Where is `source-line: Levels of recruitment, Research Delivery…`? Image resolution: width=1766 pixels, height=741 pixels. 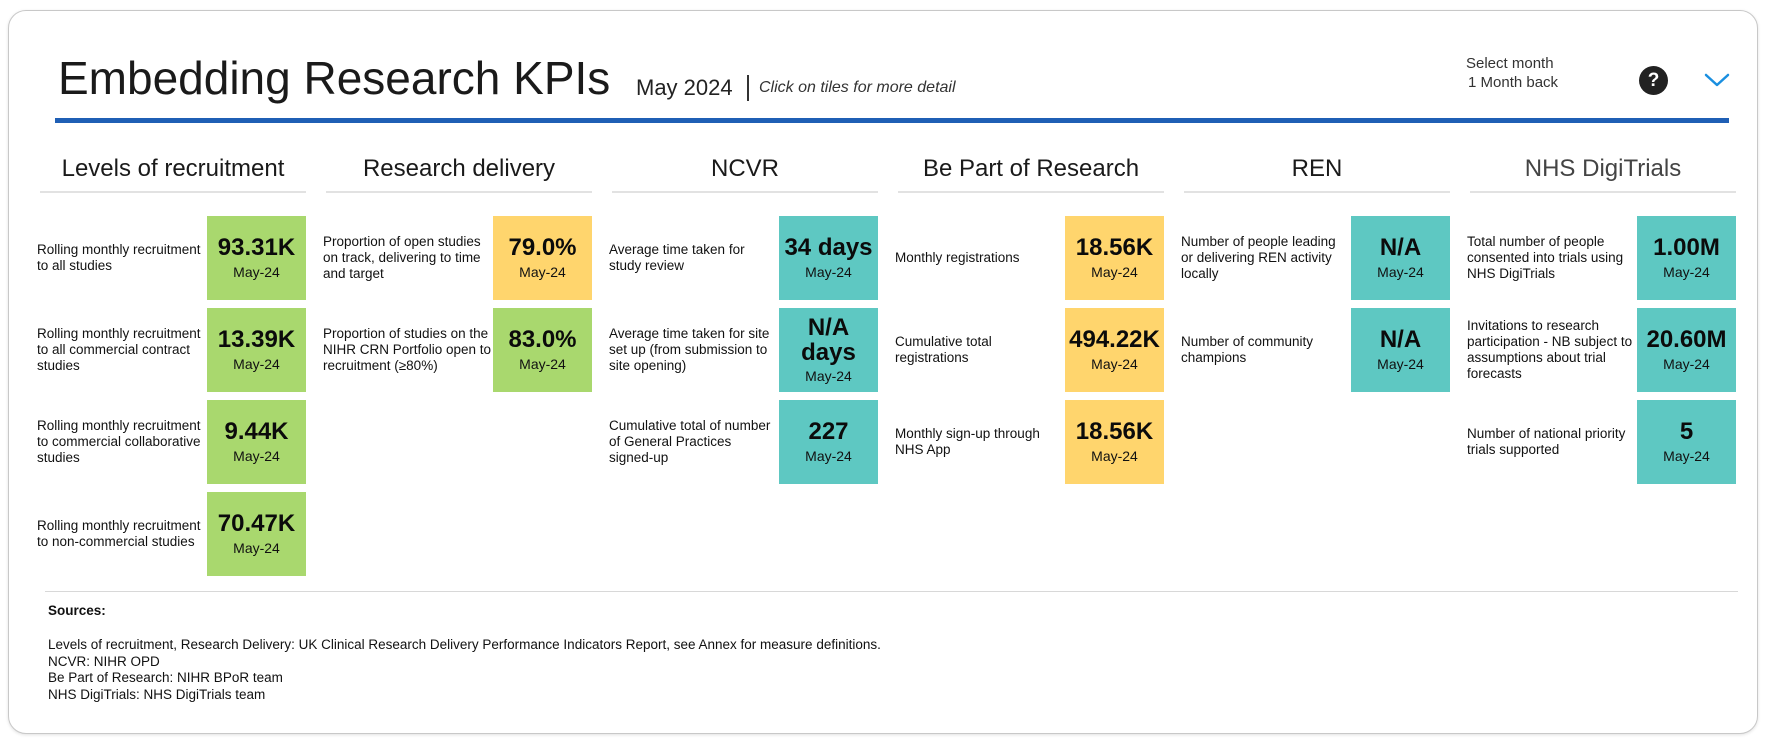 source-line: Levels of recruitment, Research Delivery… is located at coordinates (464, 644).